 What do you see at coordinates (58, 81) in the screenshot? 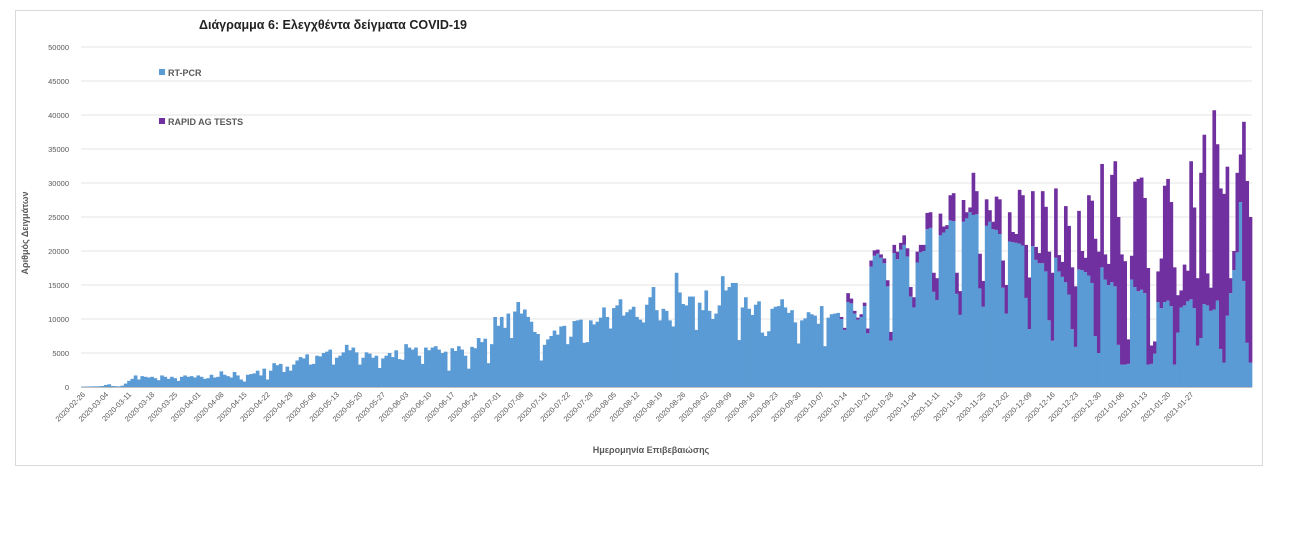
I see `y-tick-label: 45000` at bounding box center [58, 81].